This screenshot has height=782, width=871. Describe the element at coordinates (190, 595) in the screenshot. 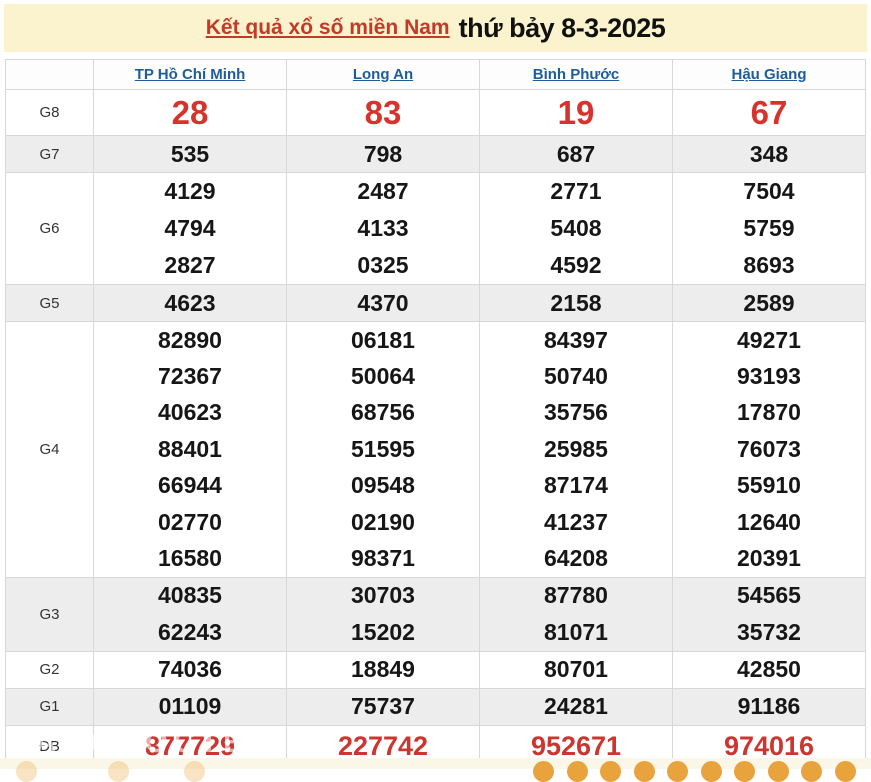

I see `prize-number: 40835` at that location.